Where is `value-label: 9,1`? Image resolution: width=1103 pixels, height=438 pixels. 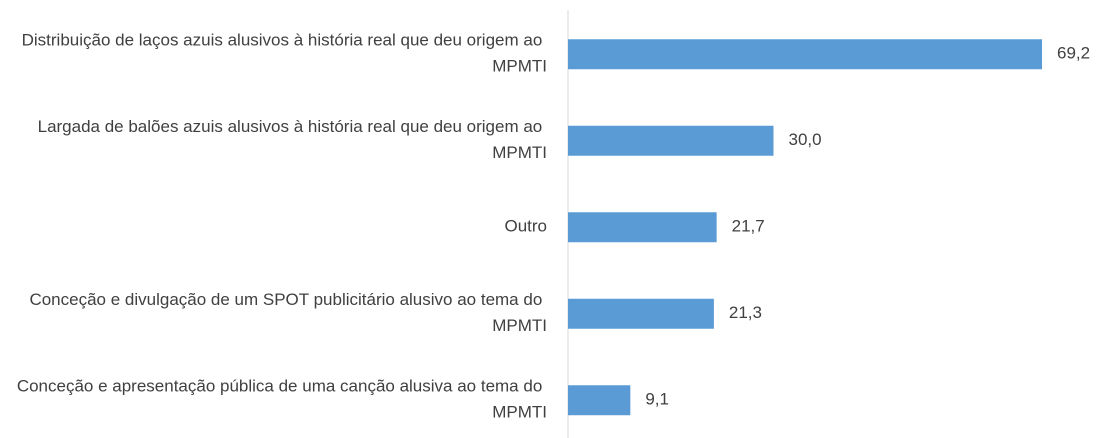
value-label: 9,1 is located at coordinates (657, 399).